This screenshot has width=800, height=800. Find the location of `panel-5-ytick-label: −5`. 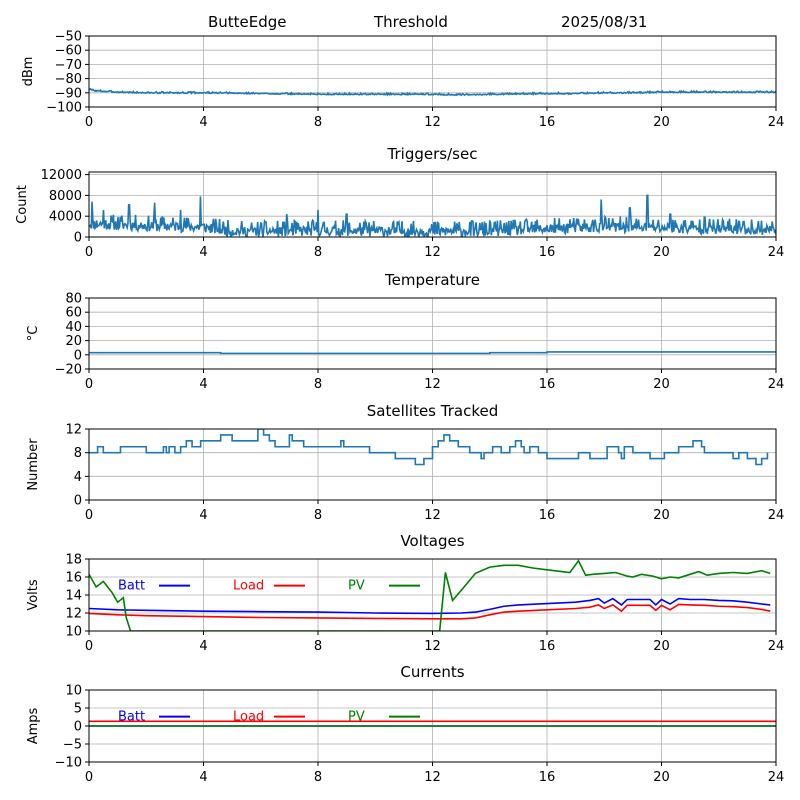

panel-5-ytick-label: −5 is located at coordinates (72, 745).